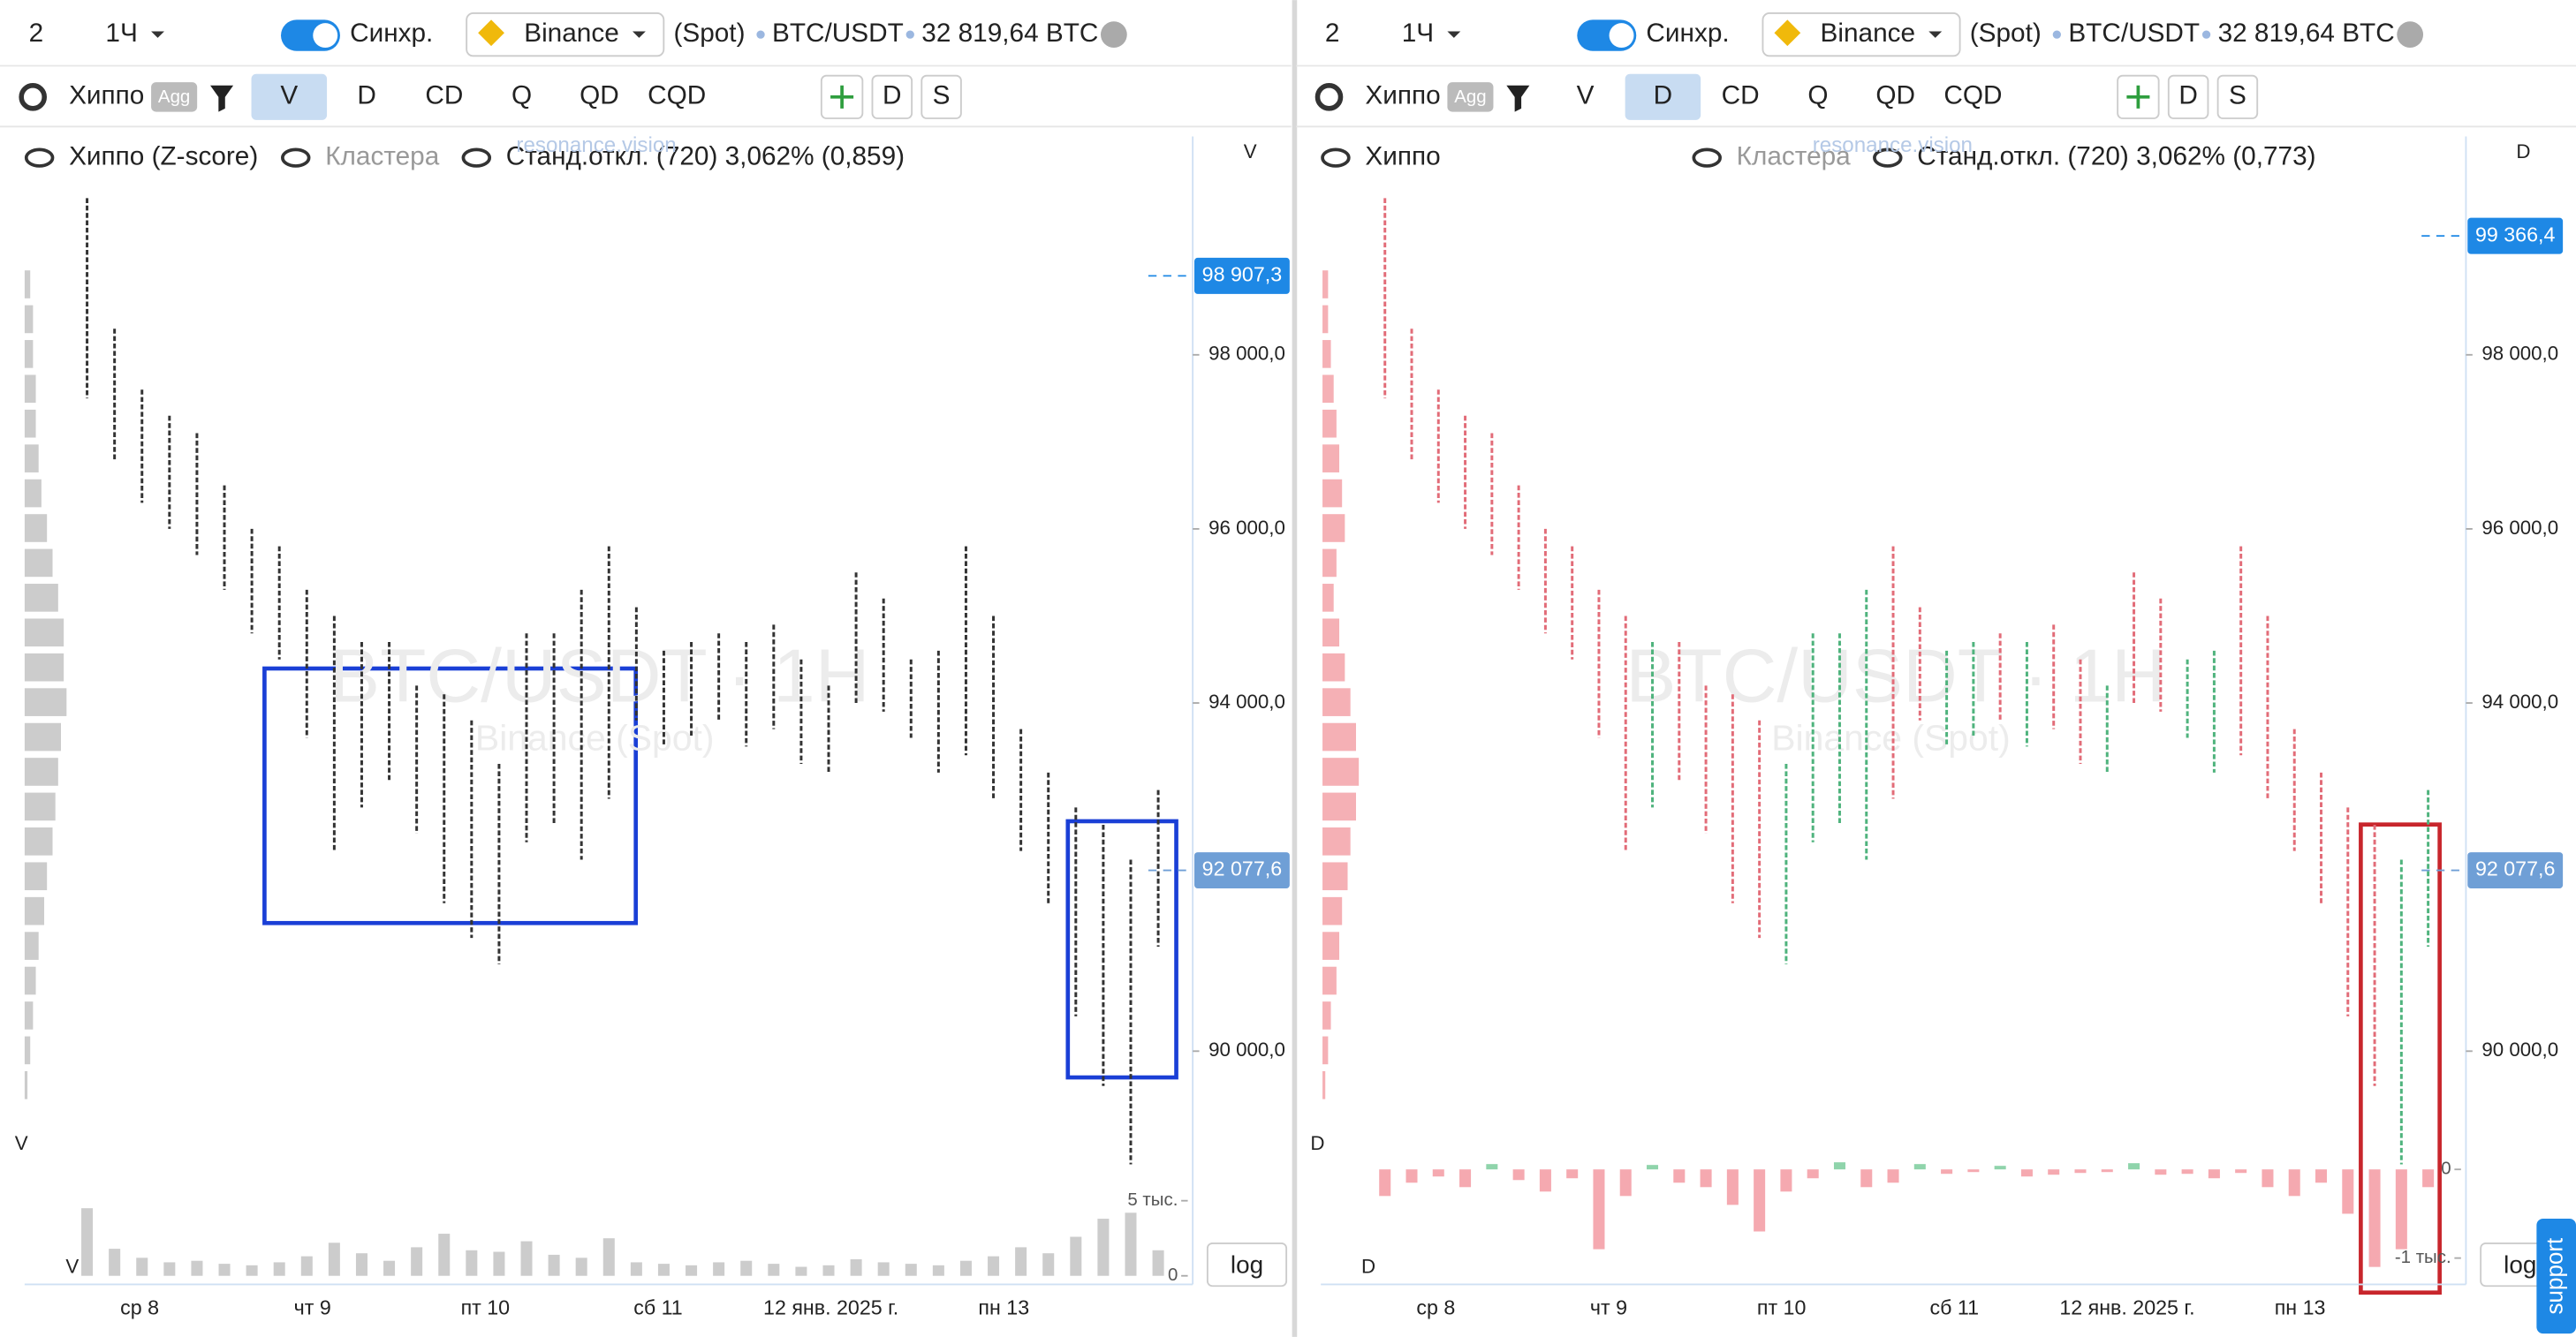  I want to click on legend-item: Станд.откл. (720) 3,062% (0,773), so click(2116, 155).